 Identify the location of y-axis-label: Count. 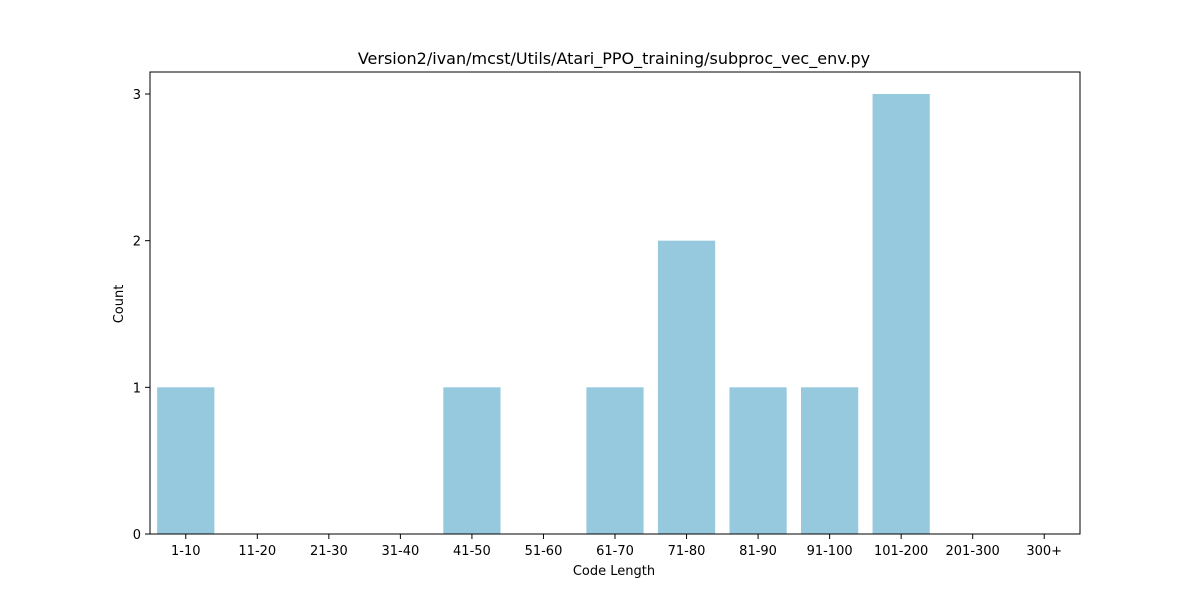
(119, 304).